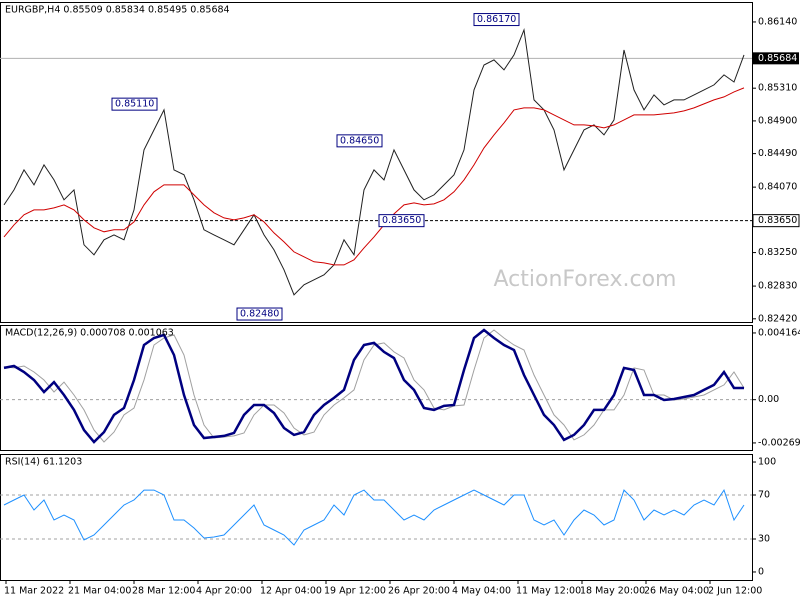 This screenshot has height=600, width=800. Describe the element at coordinates (224, 591) in the screenshot. I see `x-tick-label: 4 Apr 20:00` at that location.